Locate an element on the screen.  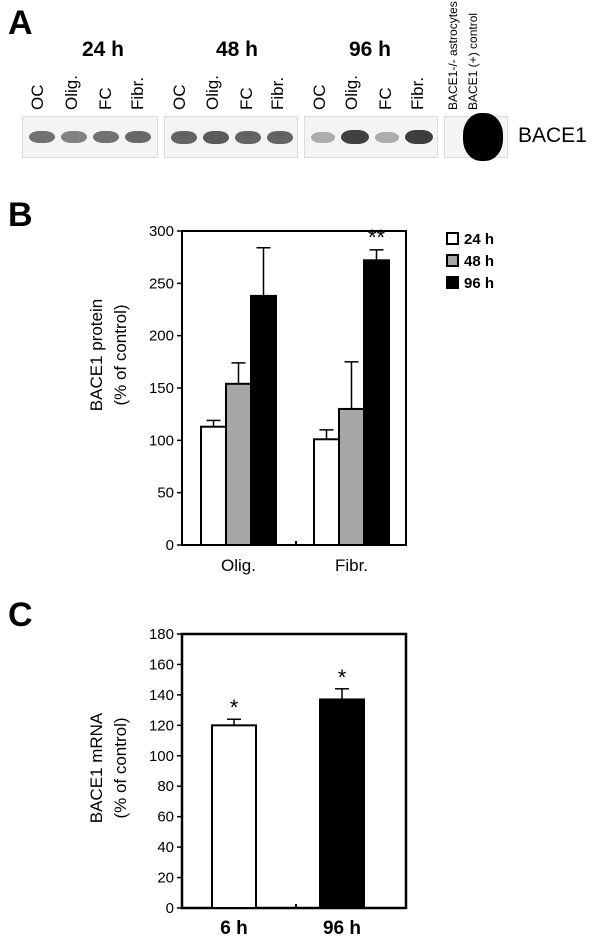
blot-protein-label: BACE1 is located at coordinates (552, 135).